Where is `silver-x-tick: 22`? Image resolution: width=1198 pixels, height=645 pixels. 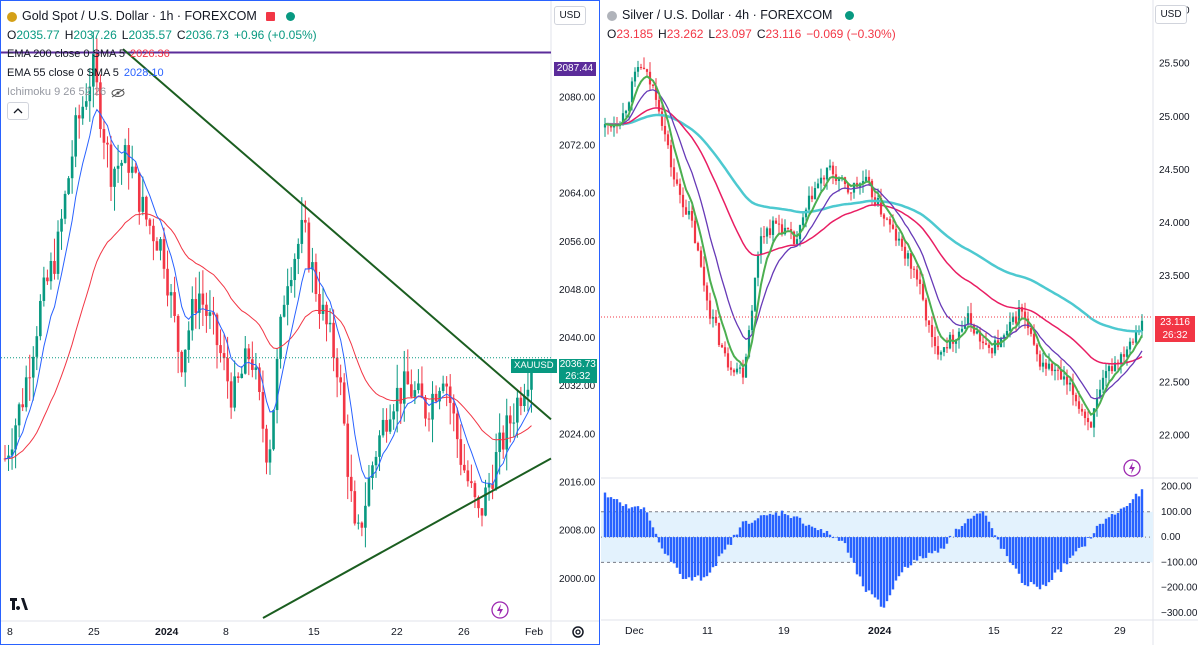 silver-x-tick: 22 is located at coordinates (1057, 631).